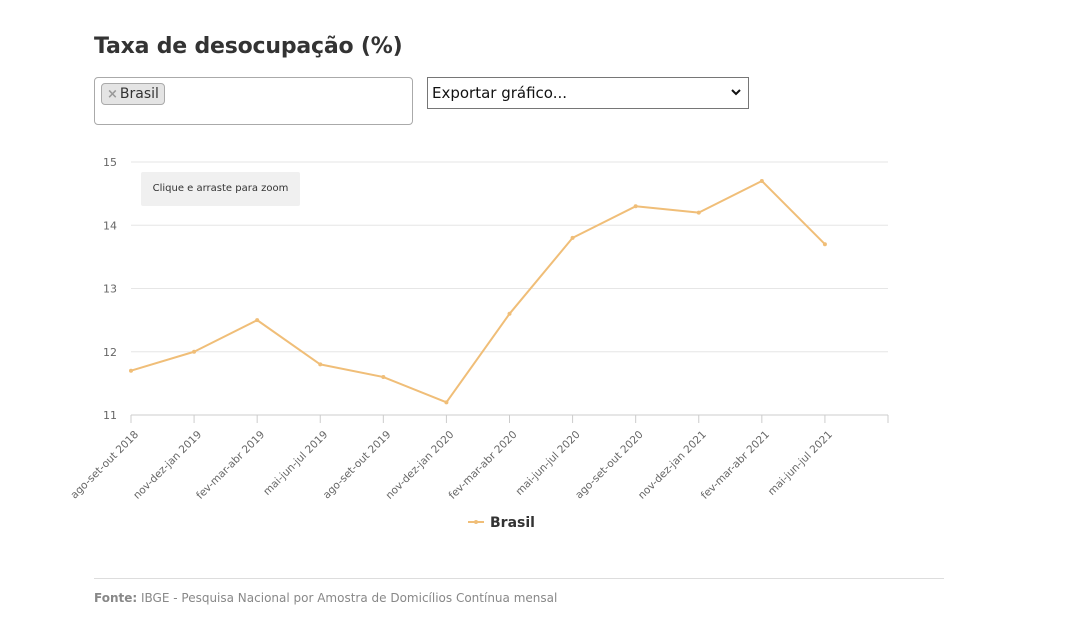  Describe the element at coordinates (295, 463) in the screenshot. I see `x-tick-label: mai-jun-jul 2019` at that location.